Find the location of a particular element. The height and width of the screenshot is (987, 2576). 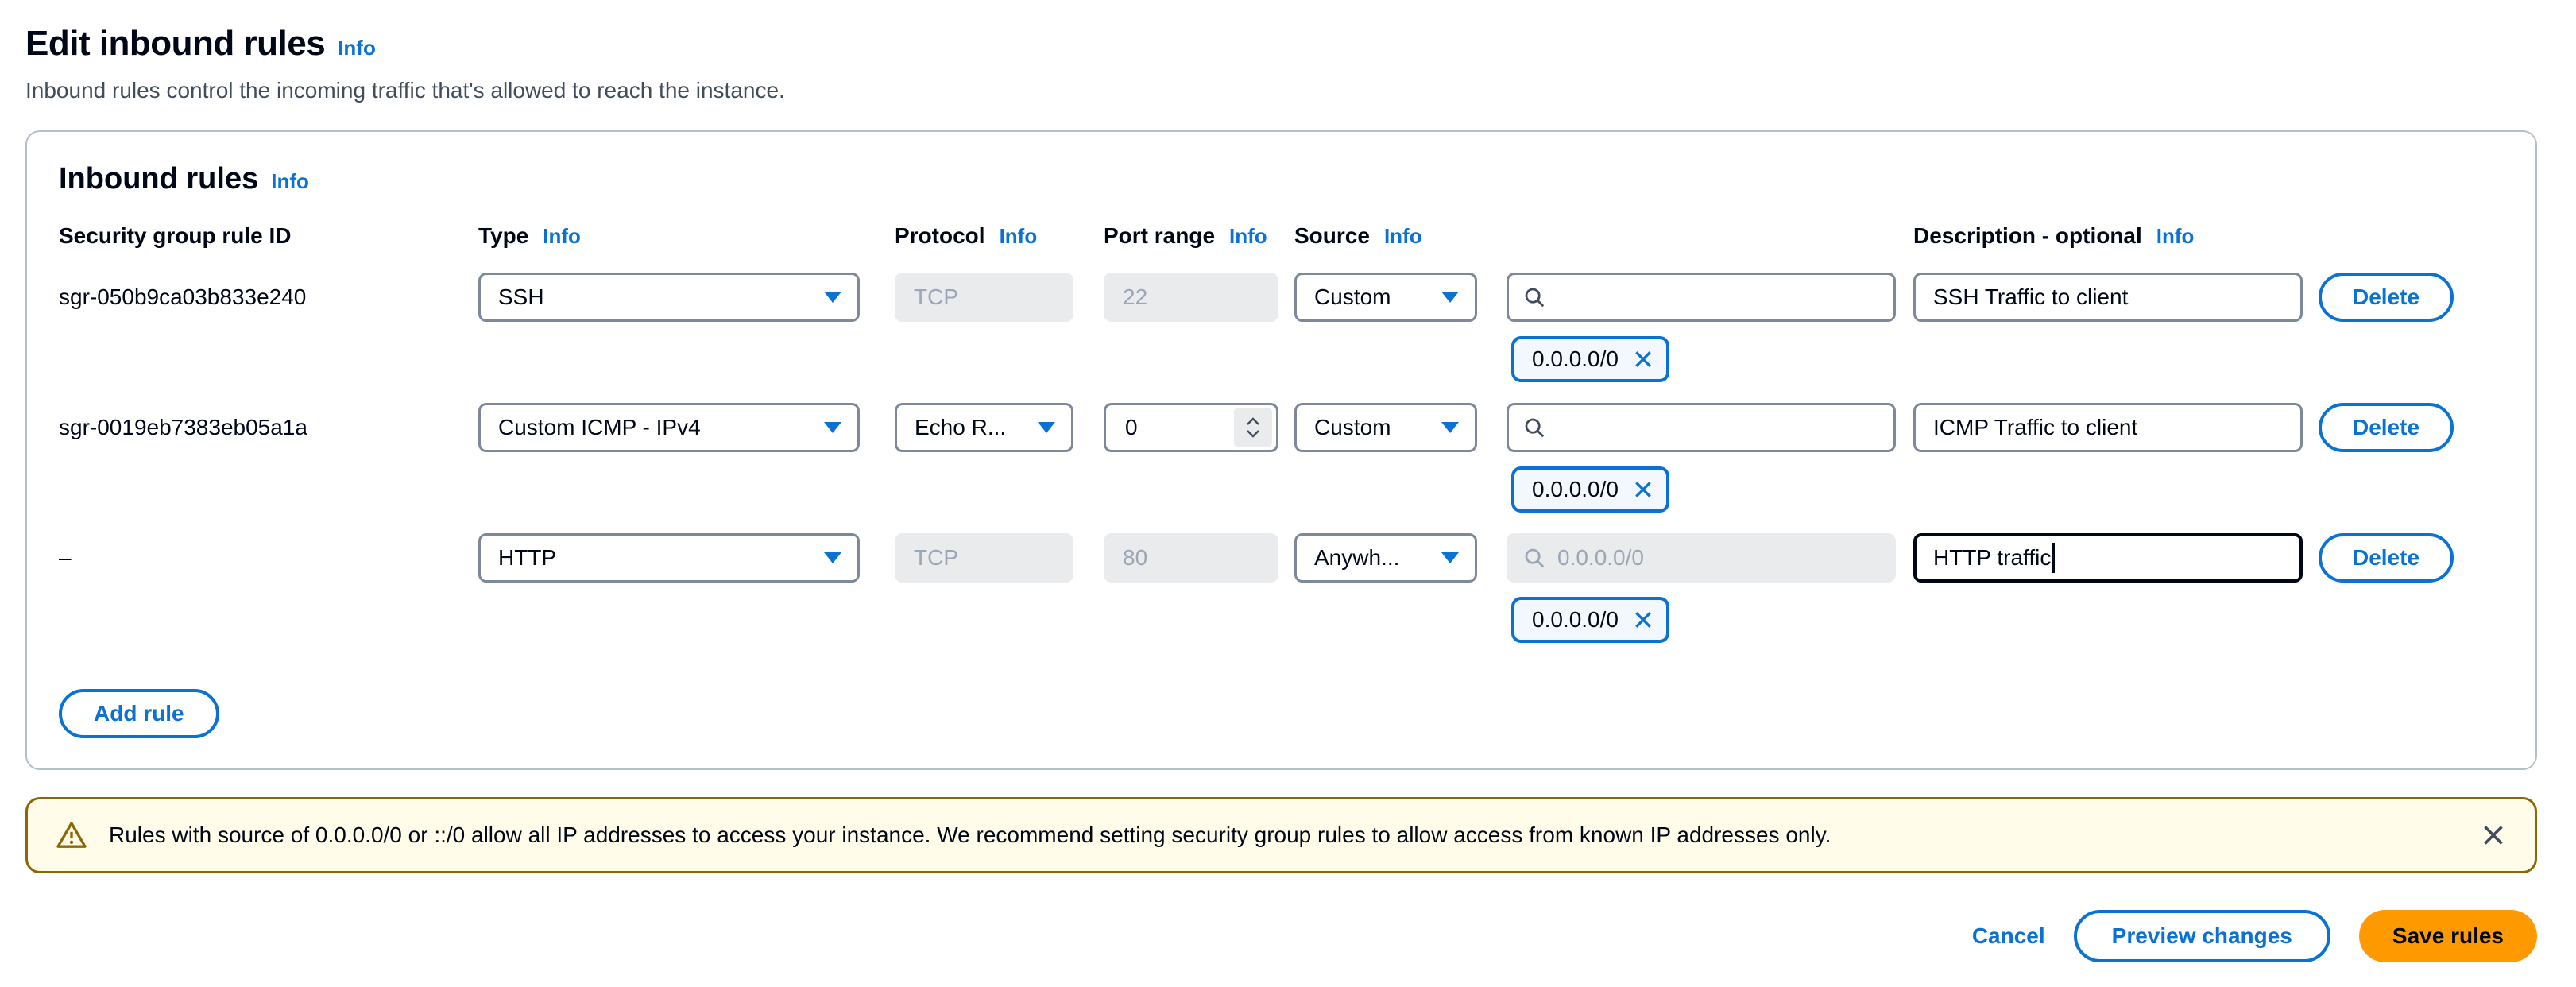

type-select: Custom ICMP - IPv4 is located at coordinates (669, 427).